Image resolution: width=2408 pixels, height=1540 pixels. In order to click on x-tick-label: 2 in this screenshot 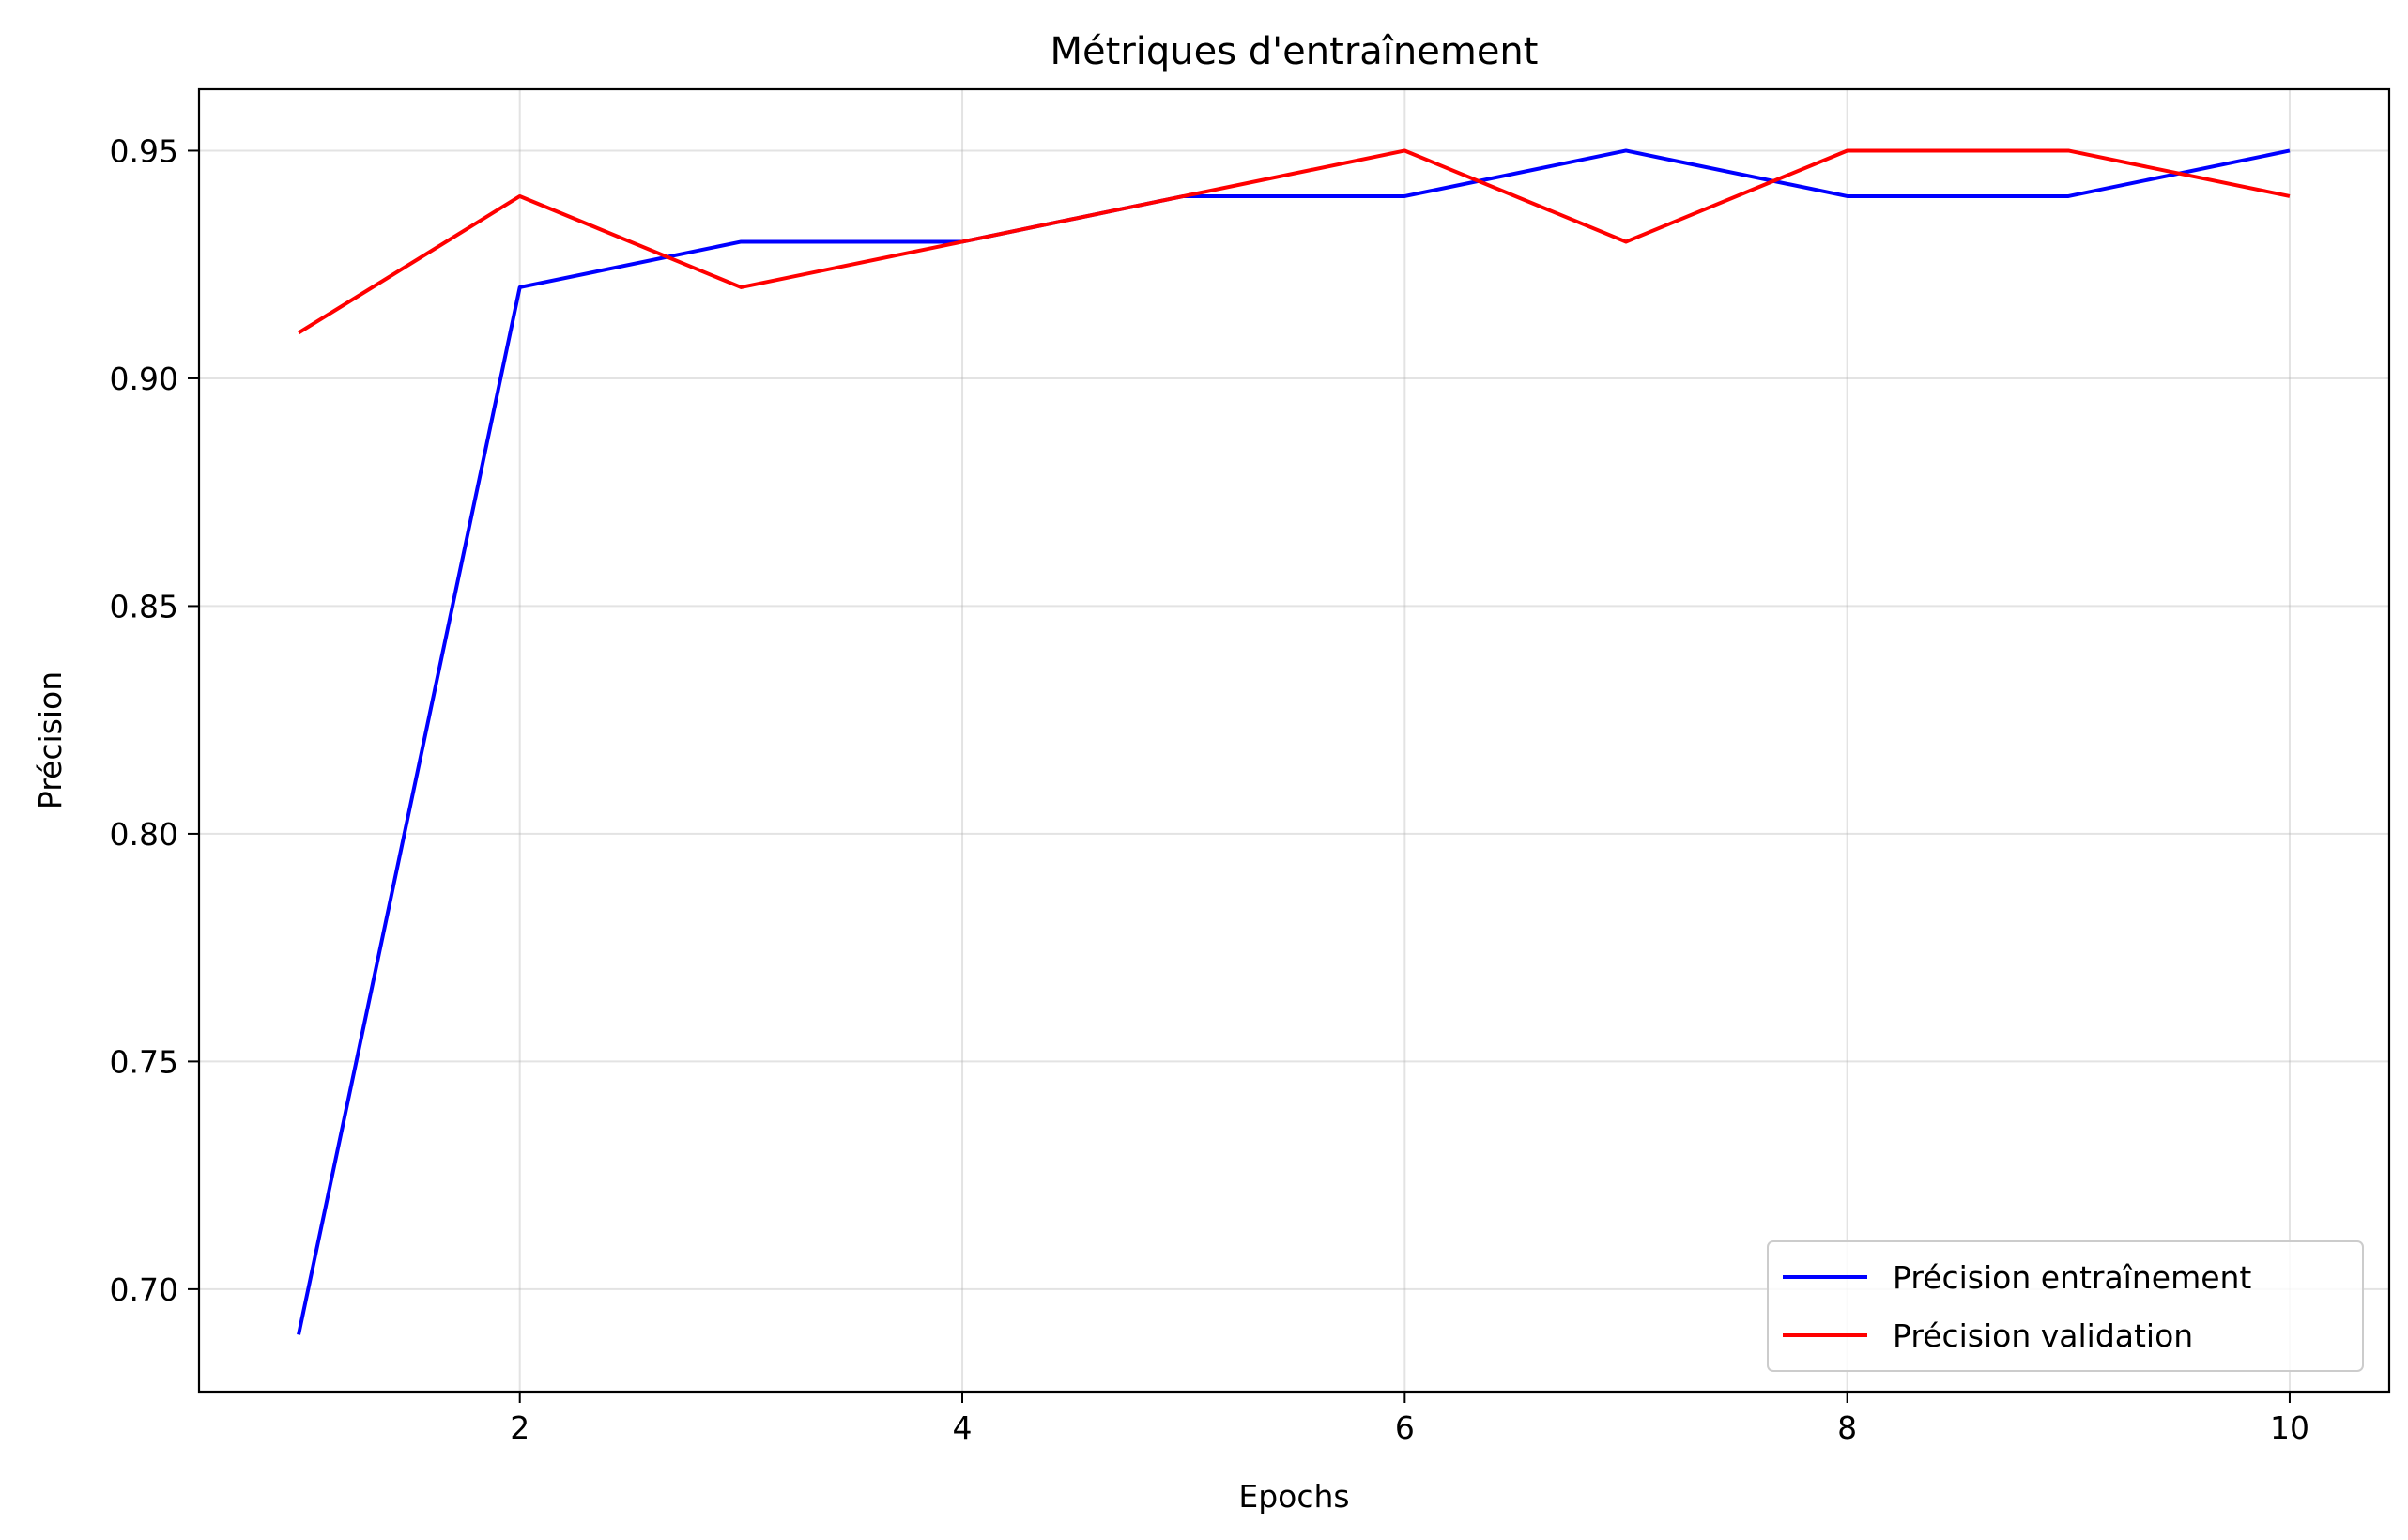, I will do `click(519, 1427)`.